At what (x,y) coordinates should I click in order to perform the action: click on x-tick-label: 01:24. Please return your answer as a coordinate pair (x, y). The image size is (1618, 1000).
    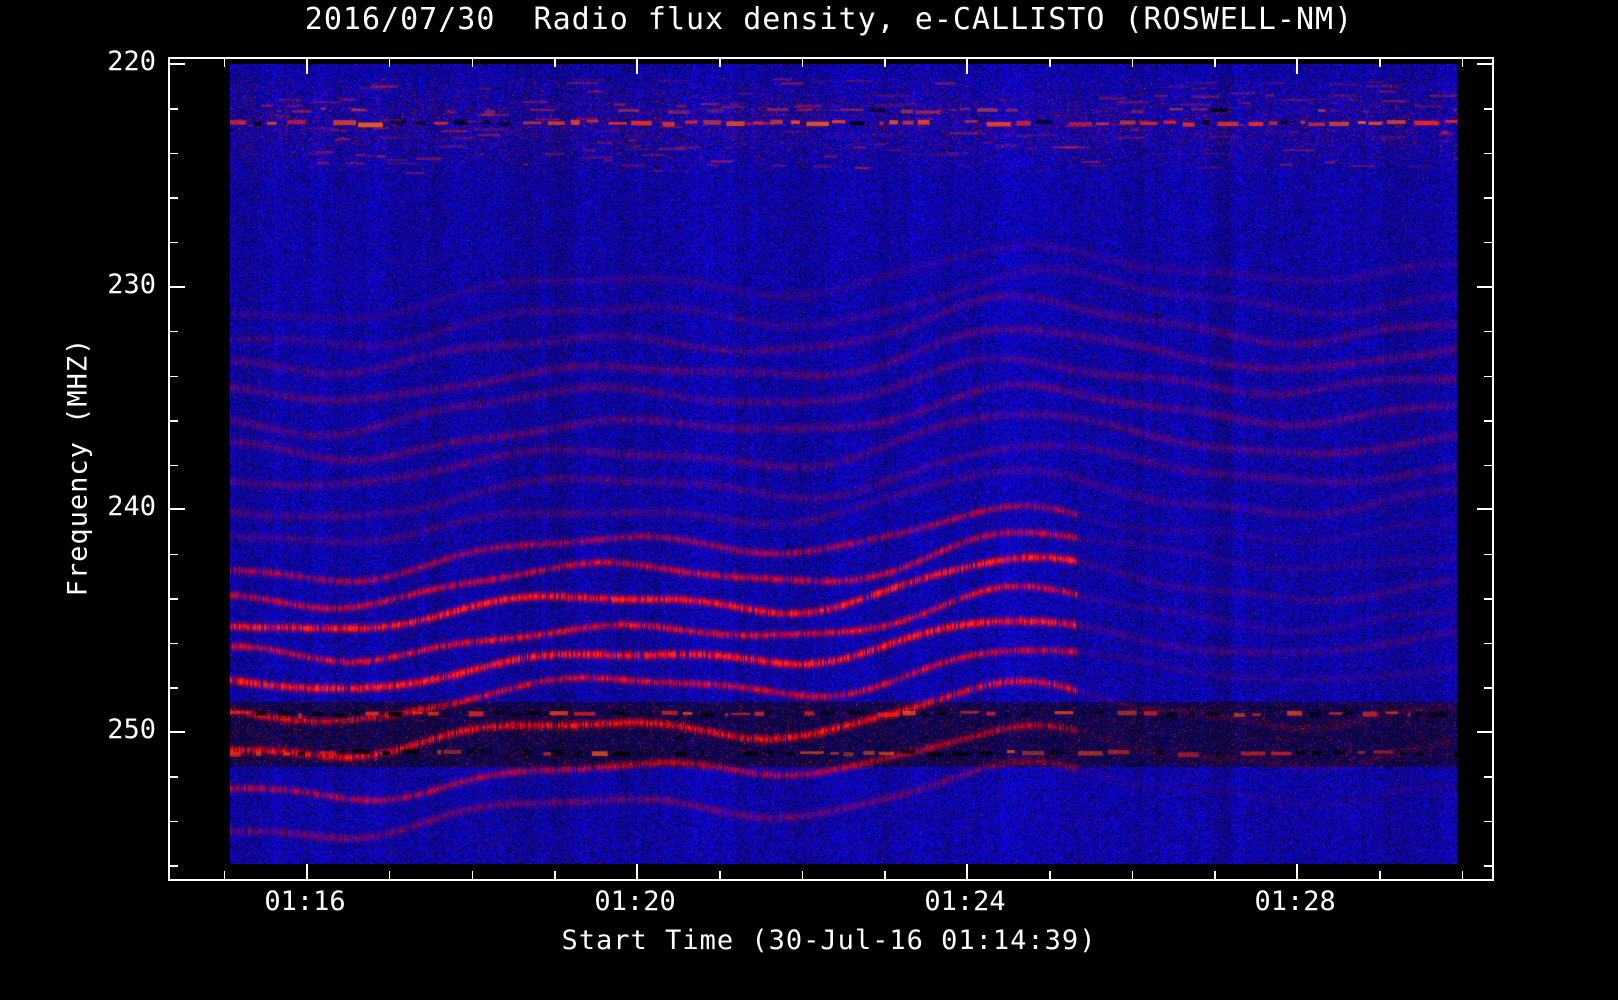
    Looking at the image, I should click on (965, 901).